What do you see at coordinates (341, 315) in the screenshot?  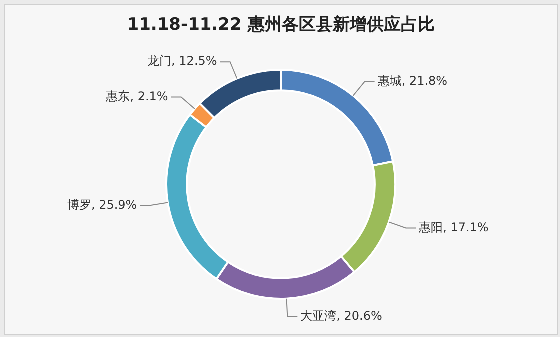 I see `slice-label: 大亚湾, 20.6%` at bounding box center [341, 315].